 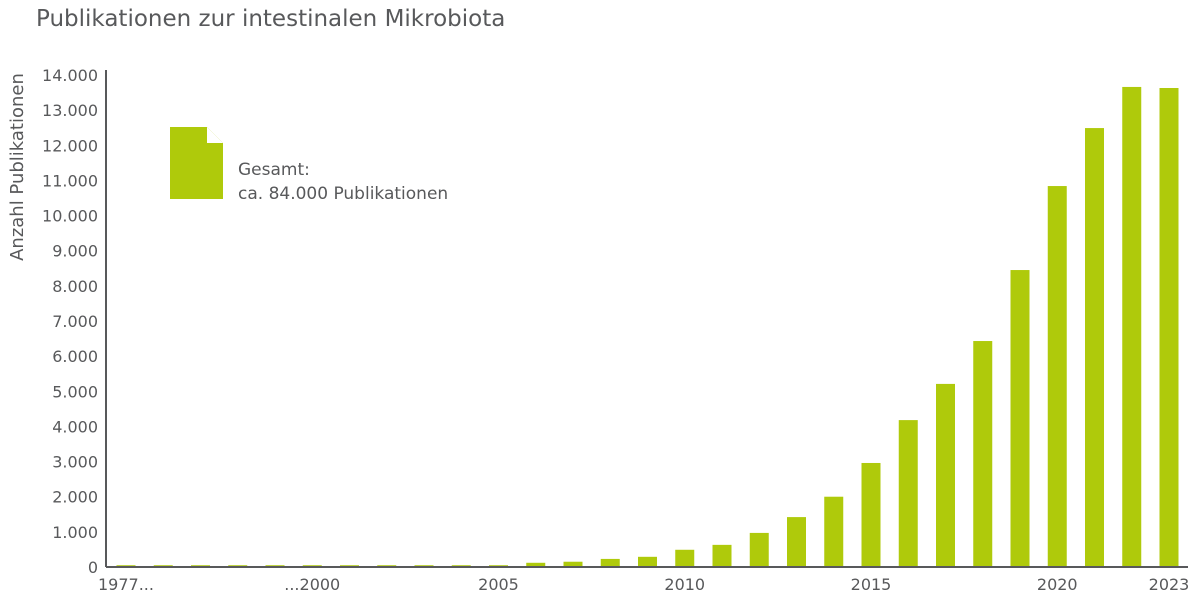 I want to click on document-icon, so click(x=196, y=163).